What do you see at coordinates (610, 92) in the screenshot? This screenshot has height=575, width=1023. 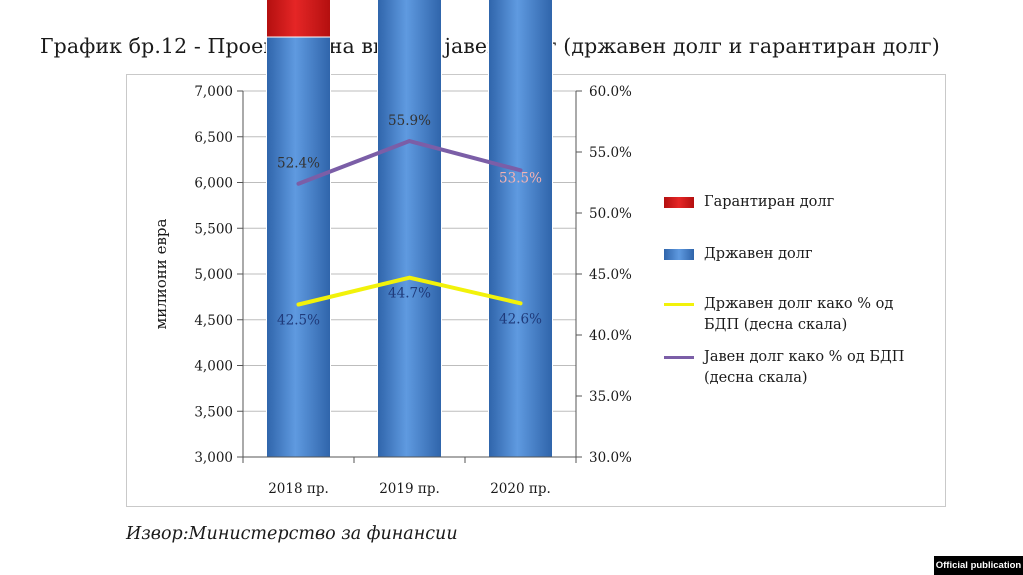 I see `y2-tick-label: 60.0%` at bounding box center [610, 92].